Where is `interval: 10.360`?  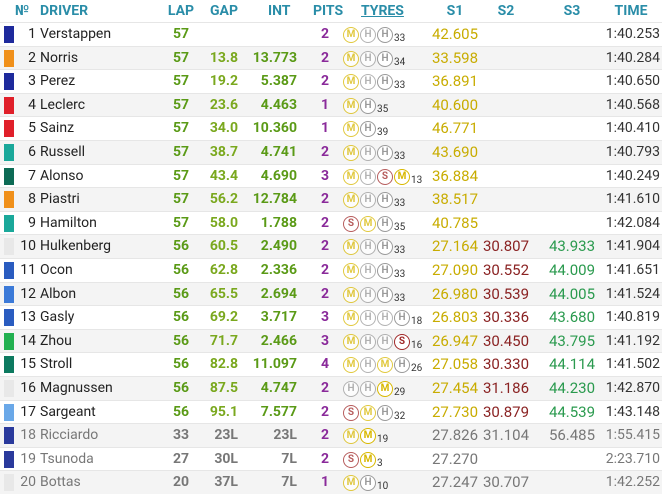
interval: 10.360 is located at coordinates (274, 128).